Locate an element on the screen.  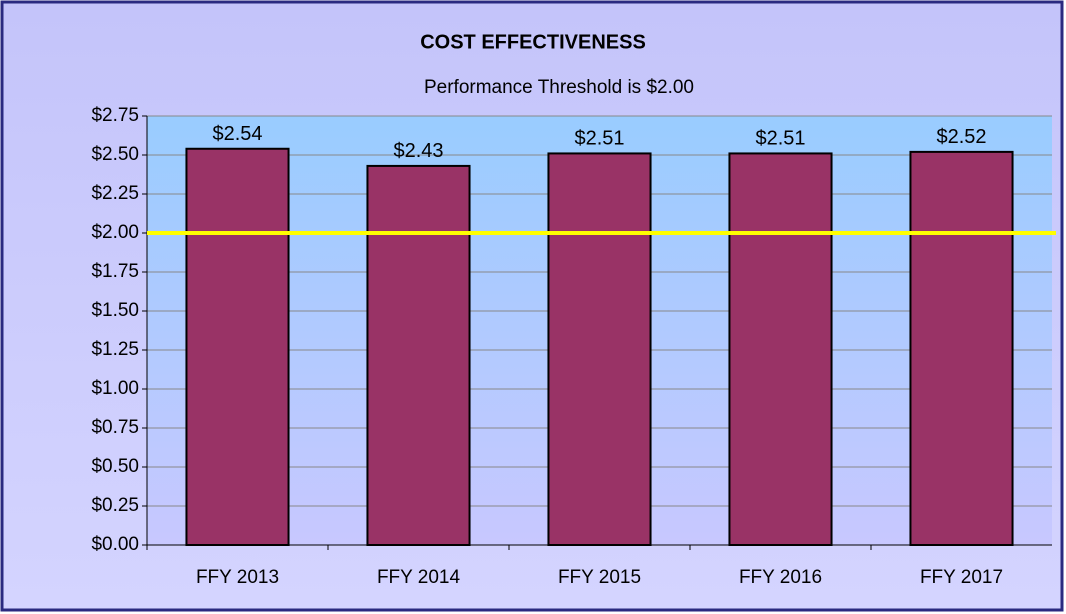
y-tick-label: $0.50 is located at coordinates (115, 466).